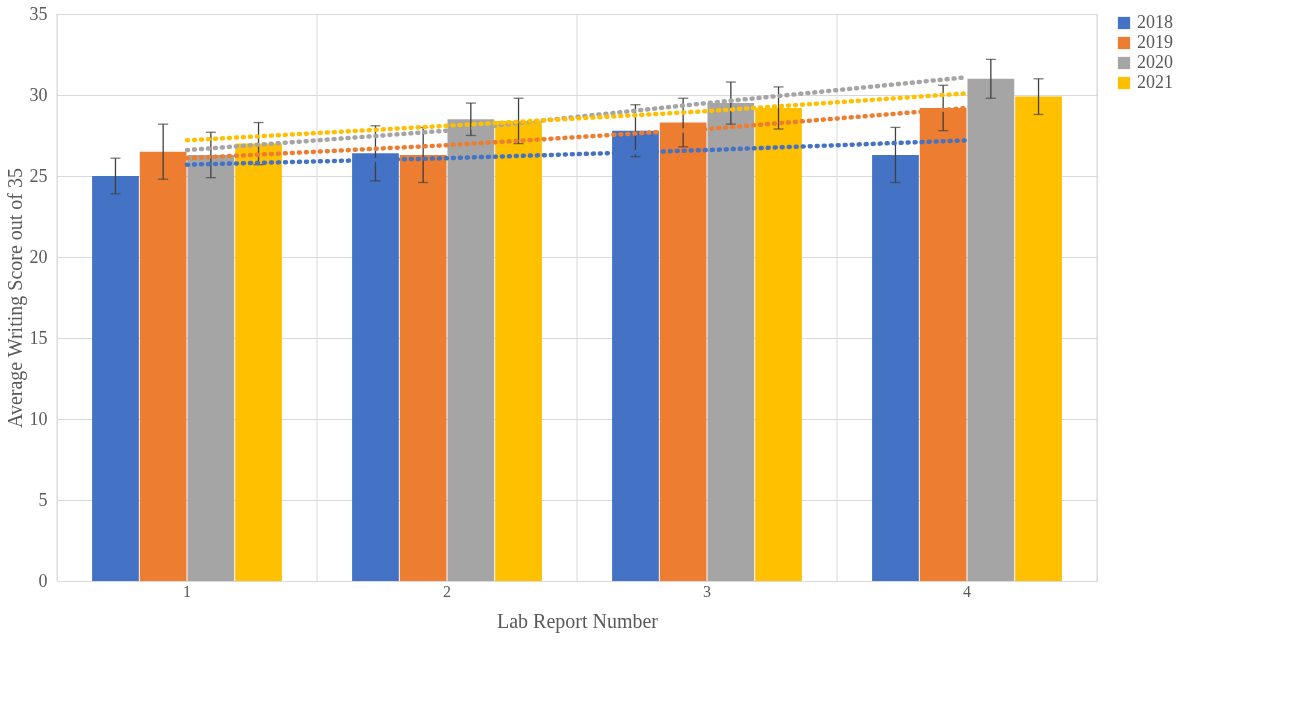 The image size is (1291, 720). I want to click on y-tick-label: 35, so click(38, 13).